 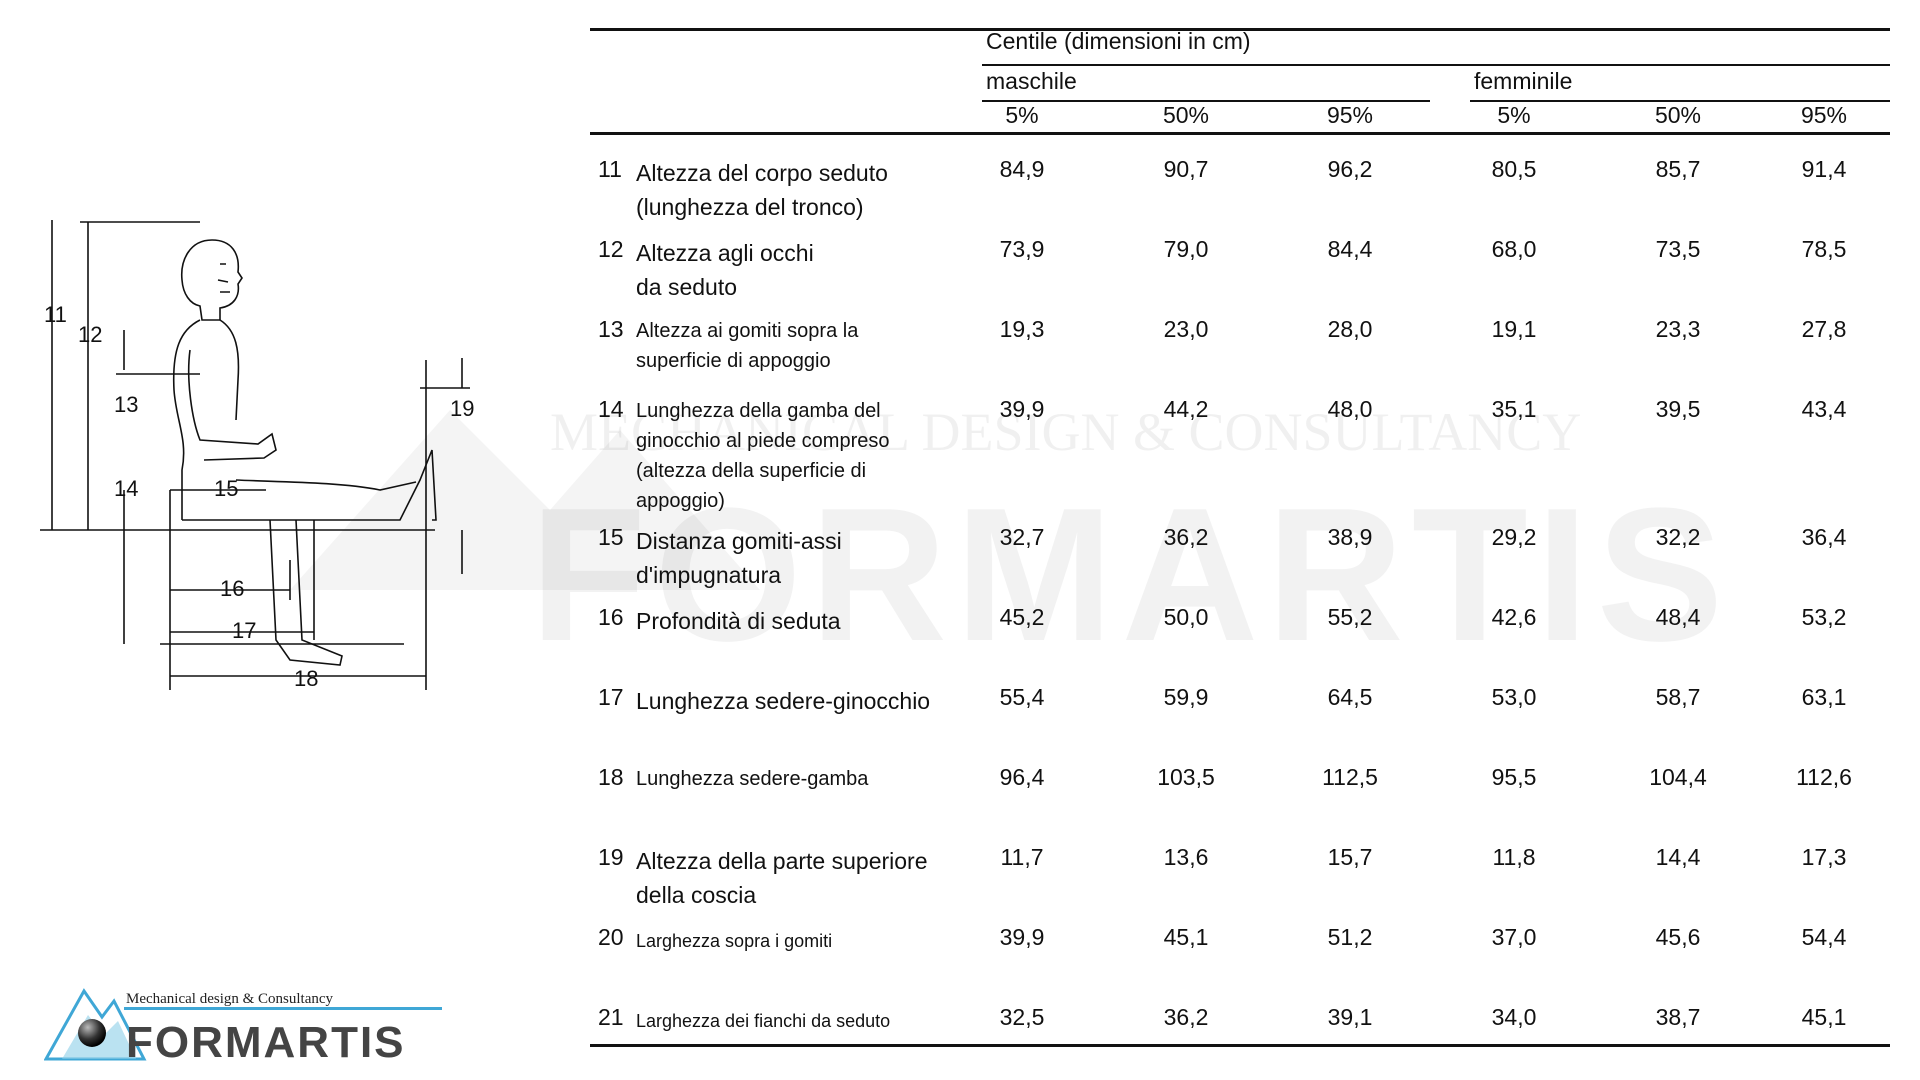 What do you see at coordinates (1824, 329) in the screenshot?
I see `cell: 27,8` at bounding box center [1824, 329].